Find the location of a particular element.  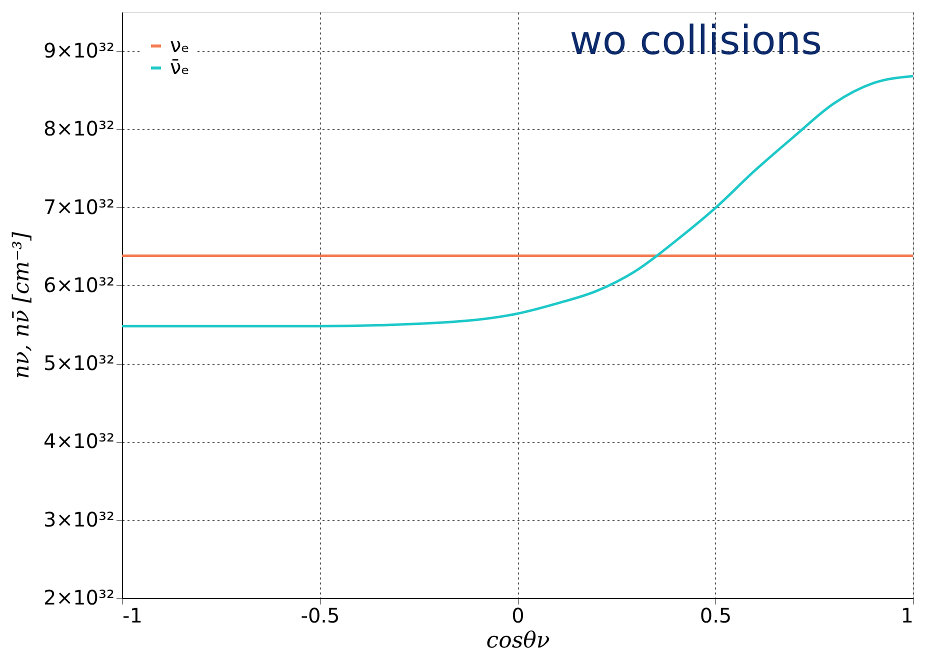

legend-label: νₑ is located at coordinates (180, 45).